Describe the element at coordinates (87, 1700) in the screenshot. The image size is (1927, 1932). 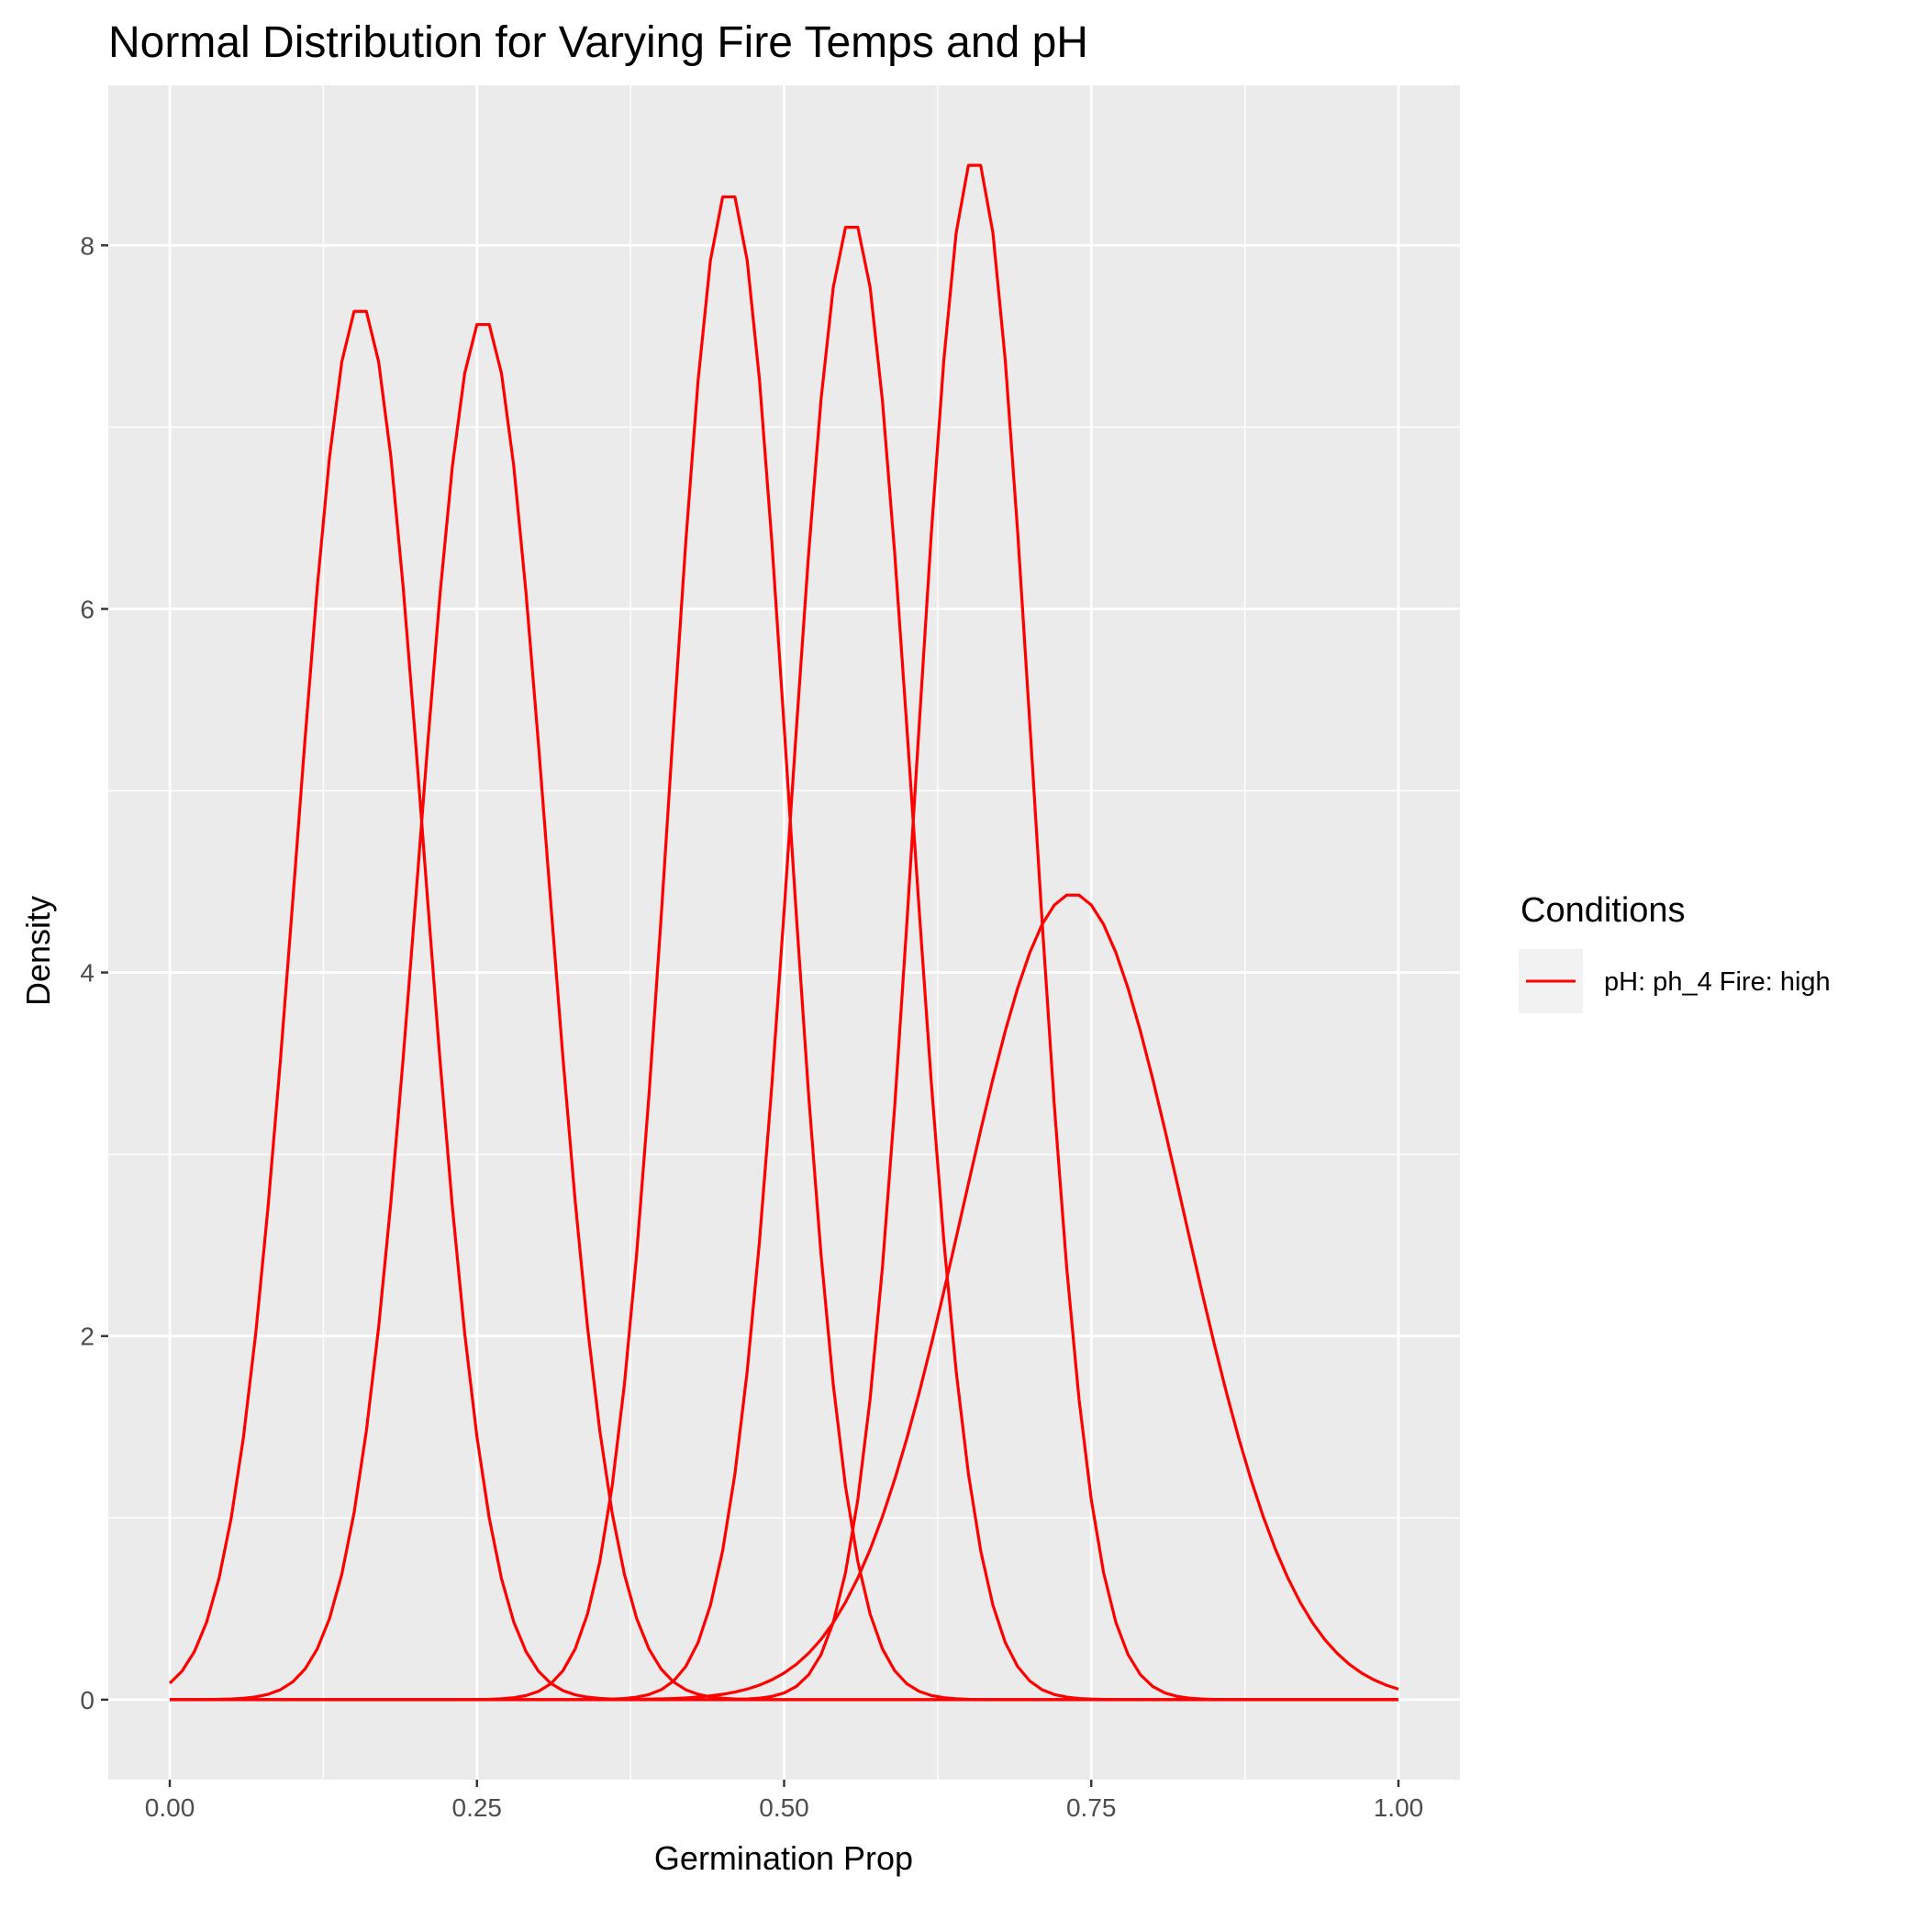
I see `y-tick-label: 0` at that location.